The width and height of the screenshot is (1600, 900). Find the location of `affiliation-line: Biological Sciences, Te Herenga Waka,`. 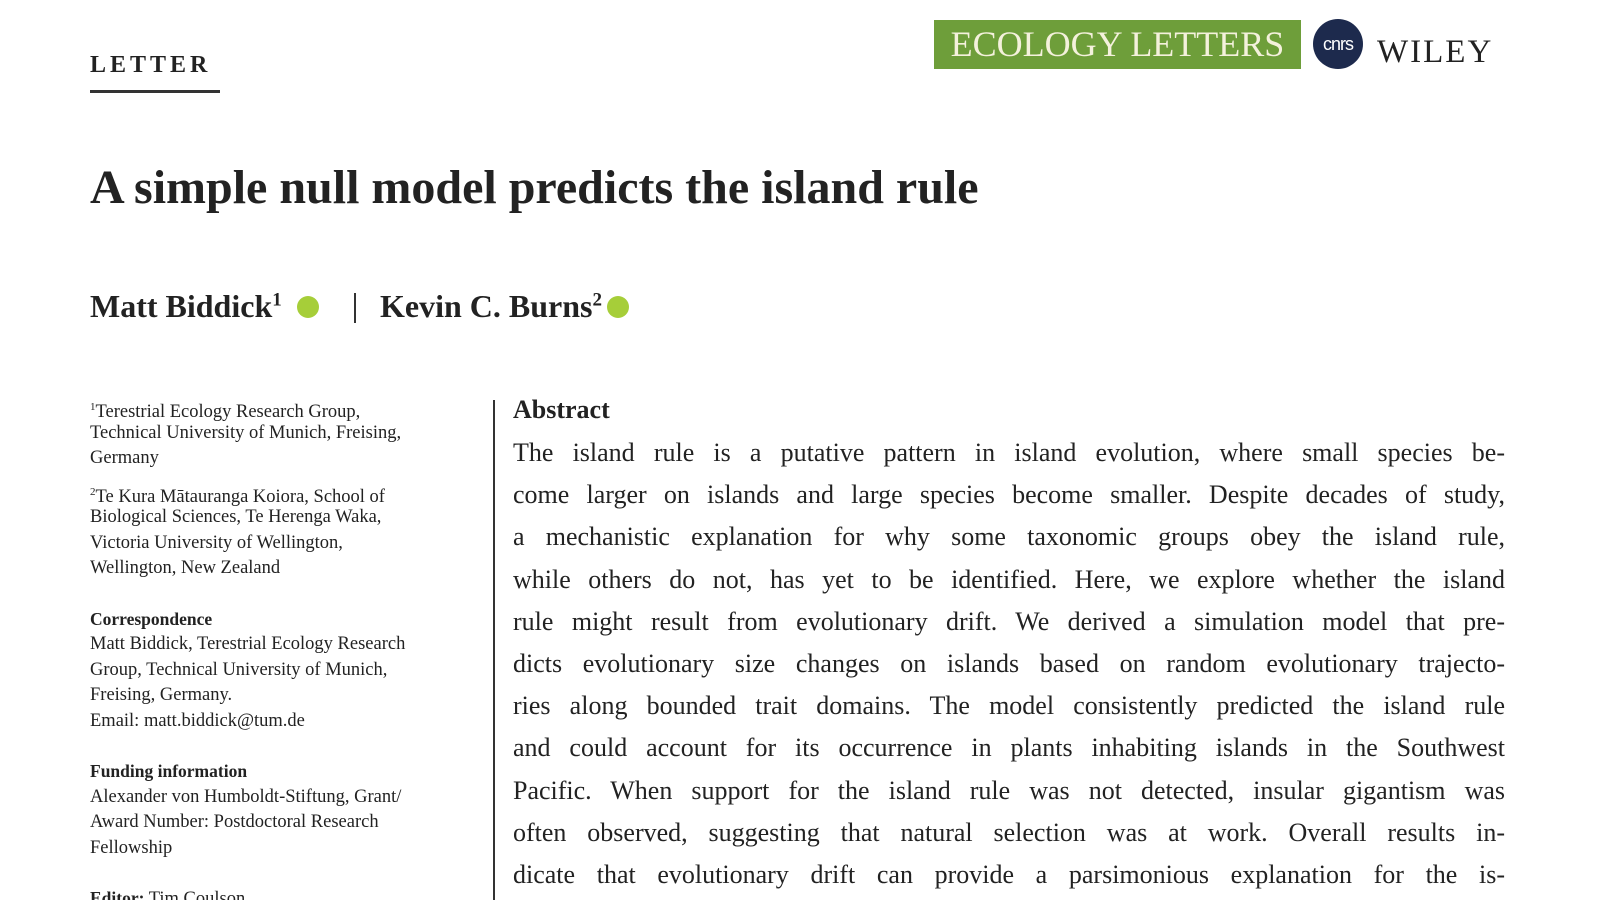

affiliation-line: Biological Sciences, Te Herenga Waka, is located at coordinates (235, 517).